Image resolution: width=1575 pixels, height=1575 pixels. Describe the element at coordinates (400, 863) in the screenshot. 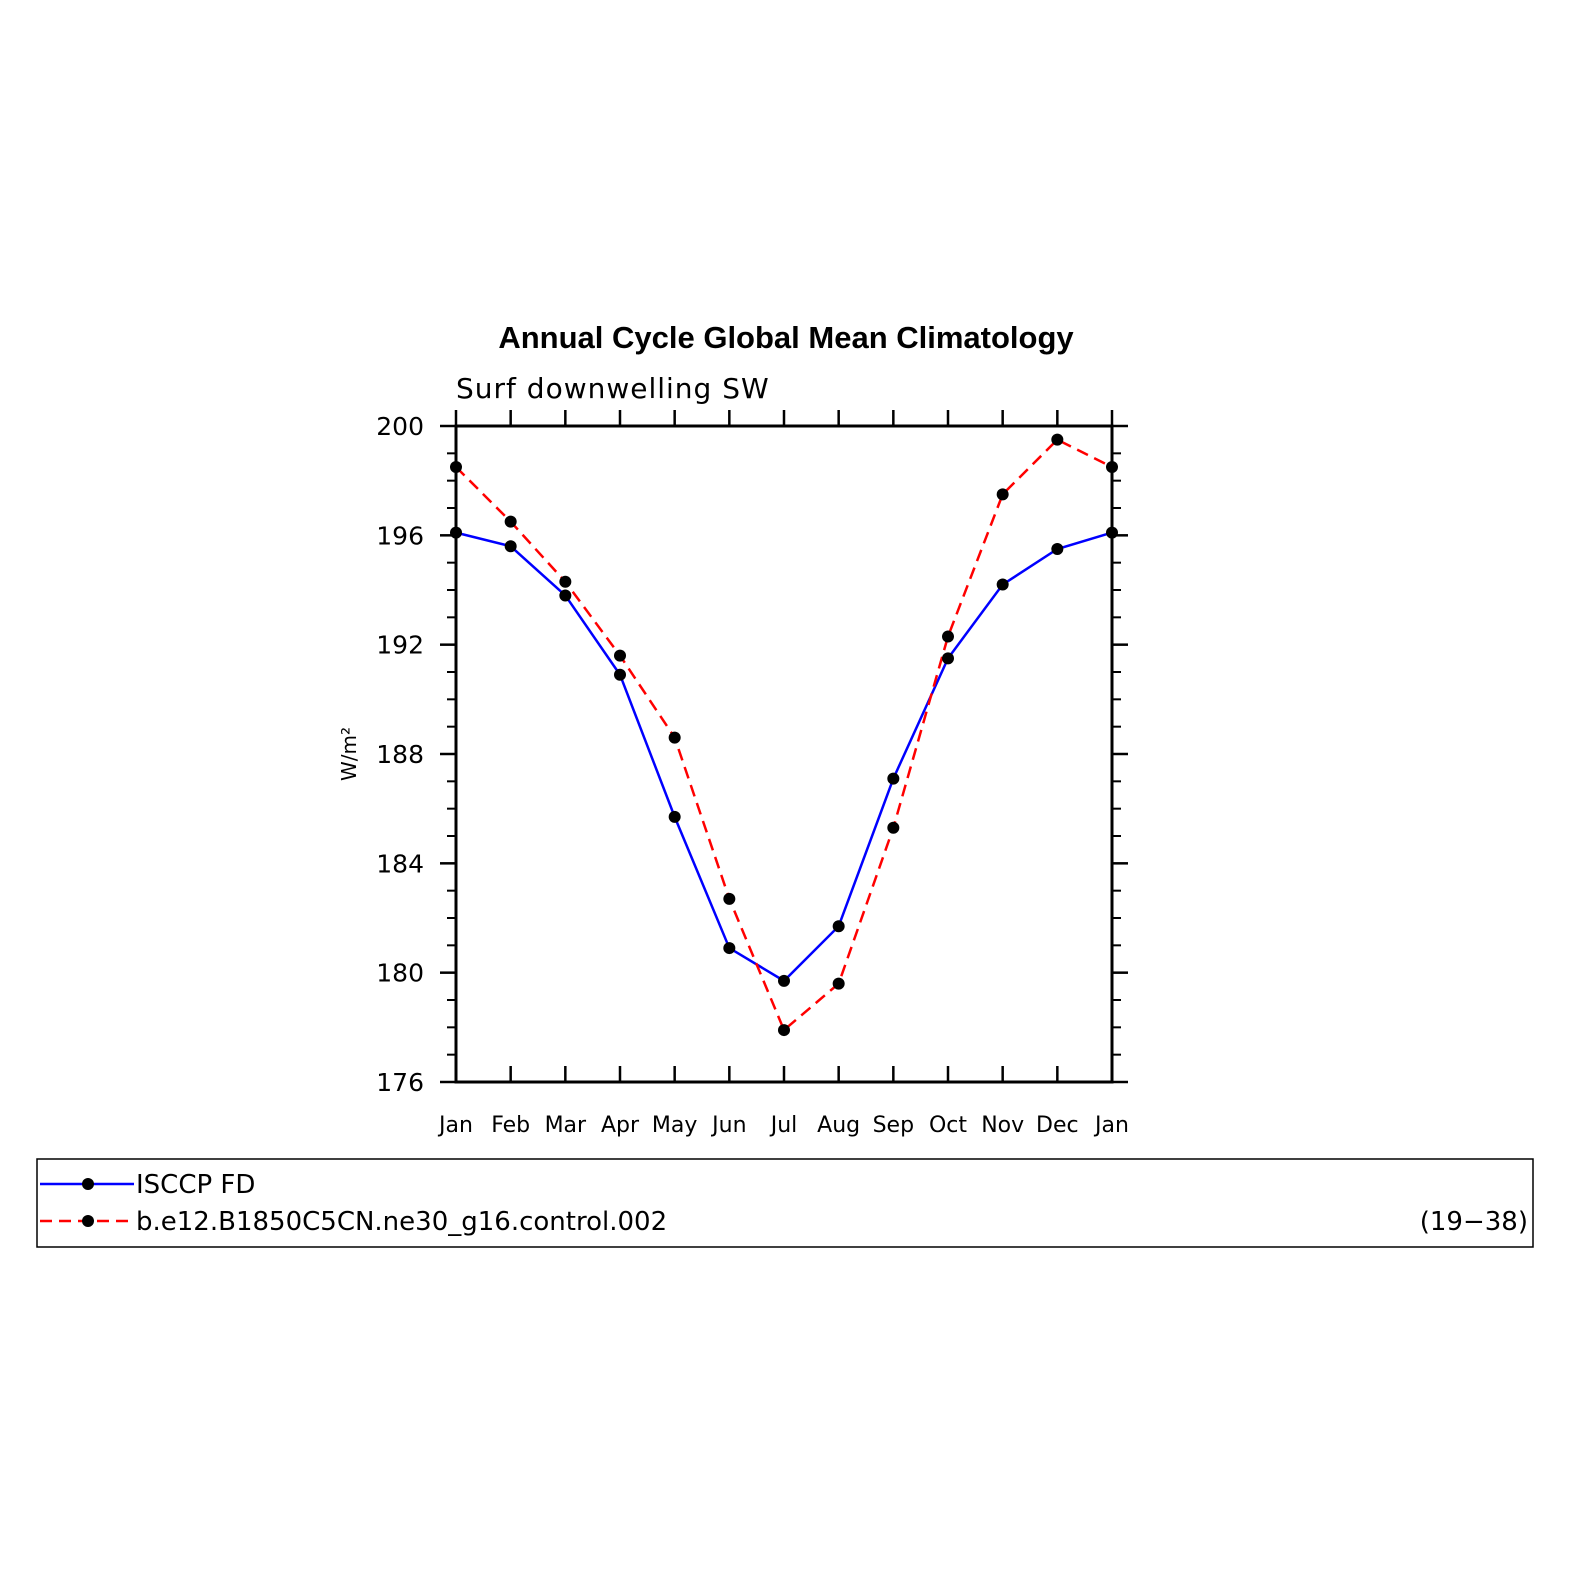

I see `y-tick-label: 184` at that location.